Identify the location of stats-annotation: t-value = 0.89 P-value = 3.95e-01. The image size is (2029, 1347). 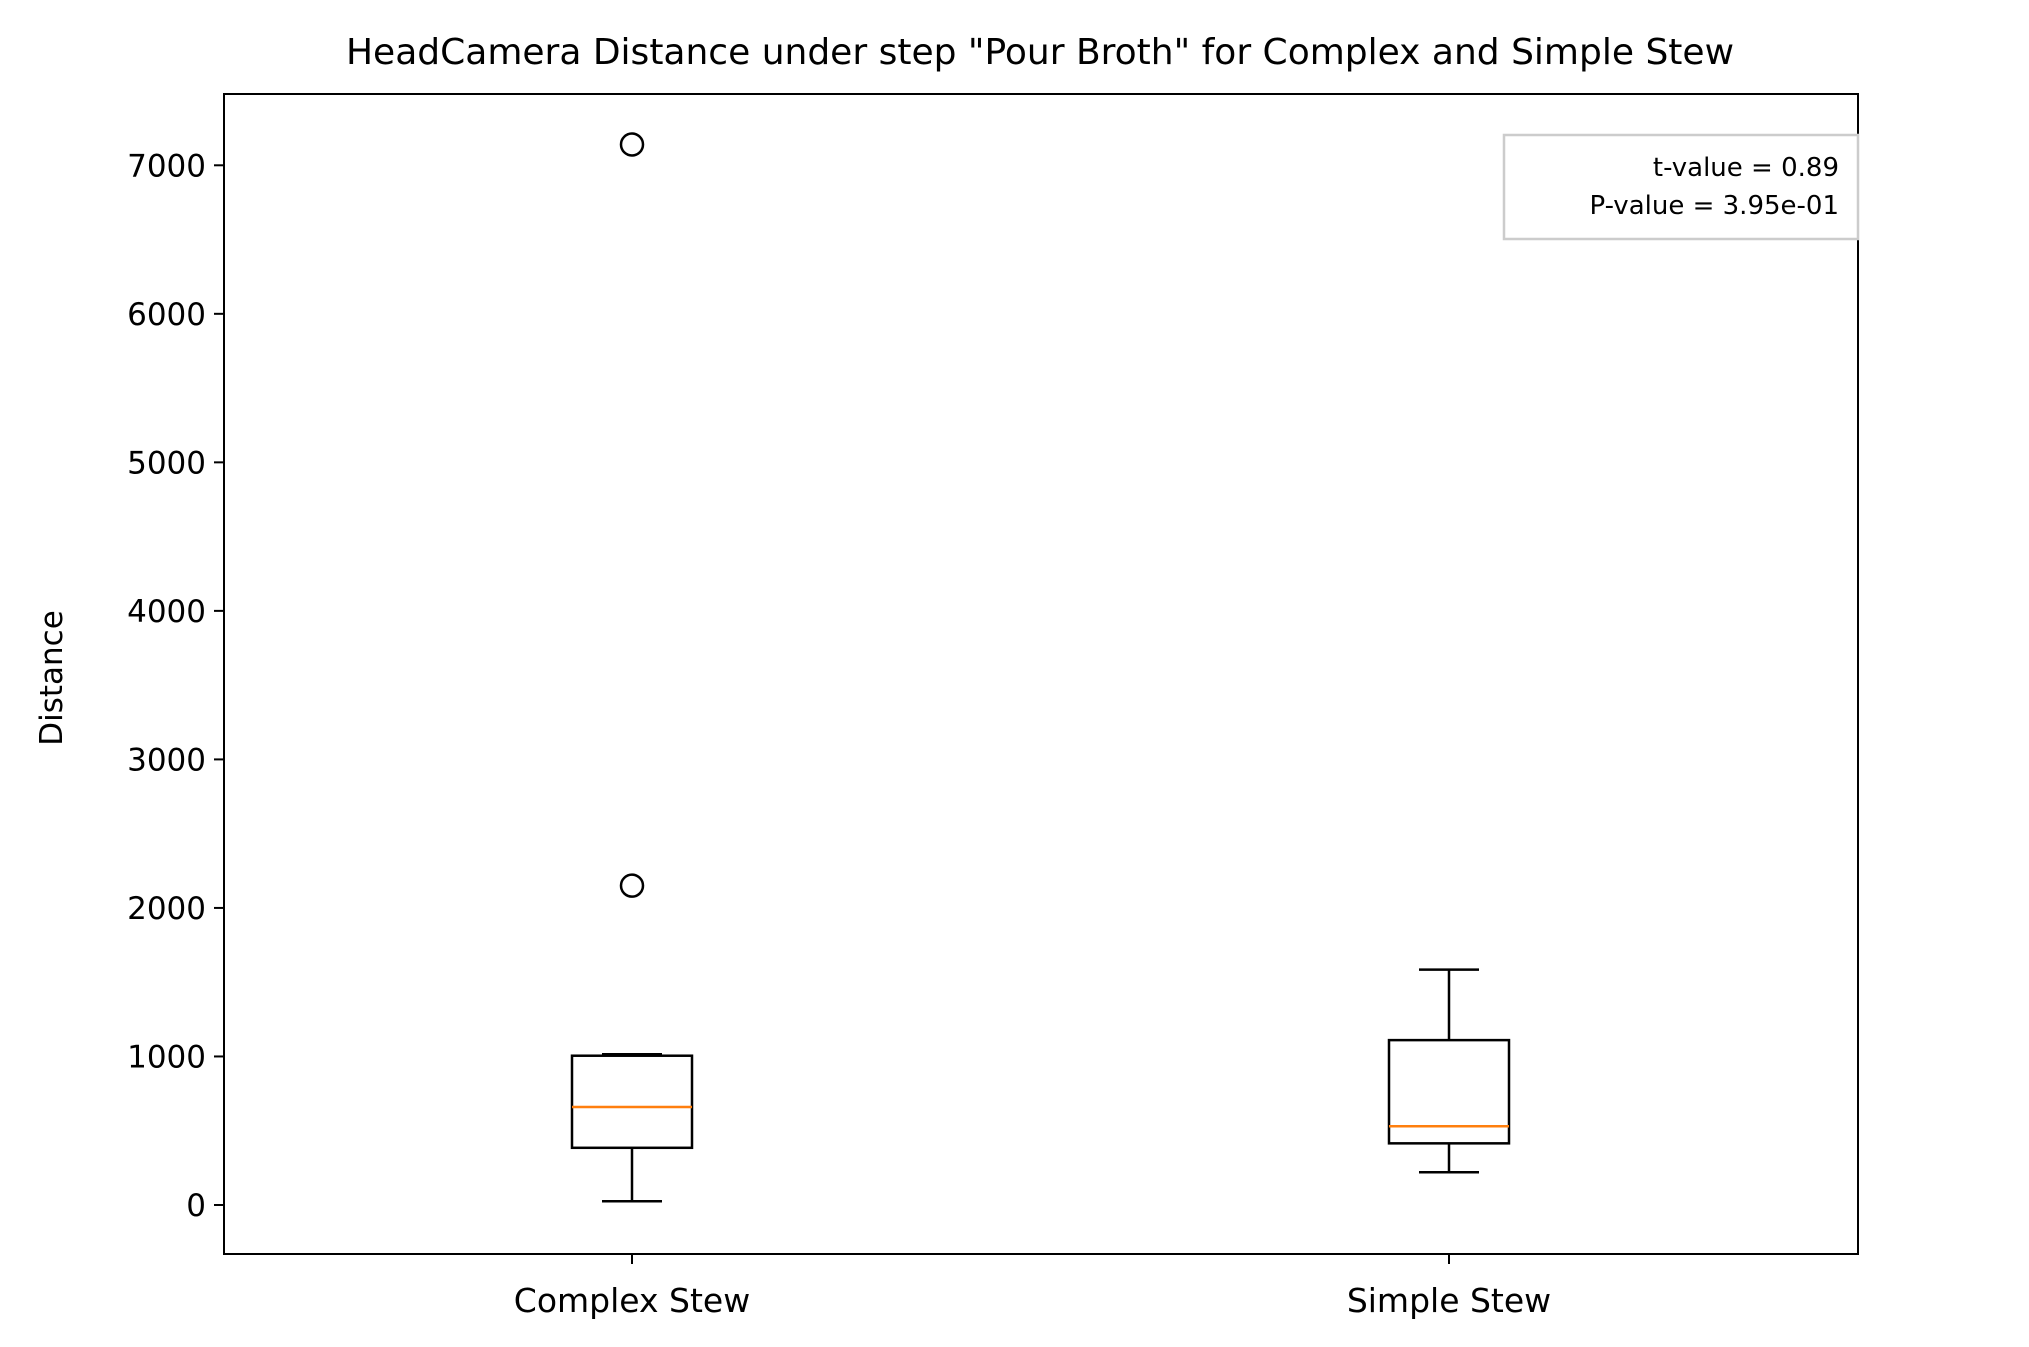
(1681, 187).